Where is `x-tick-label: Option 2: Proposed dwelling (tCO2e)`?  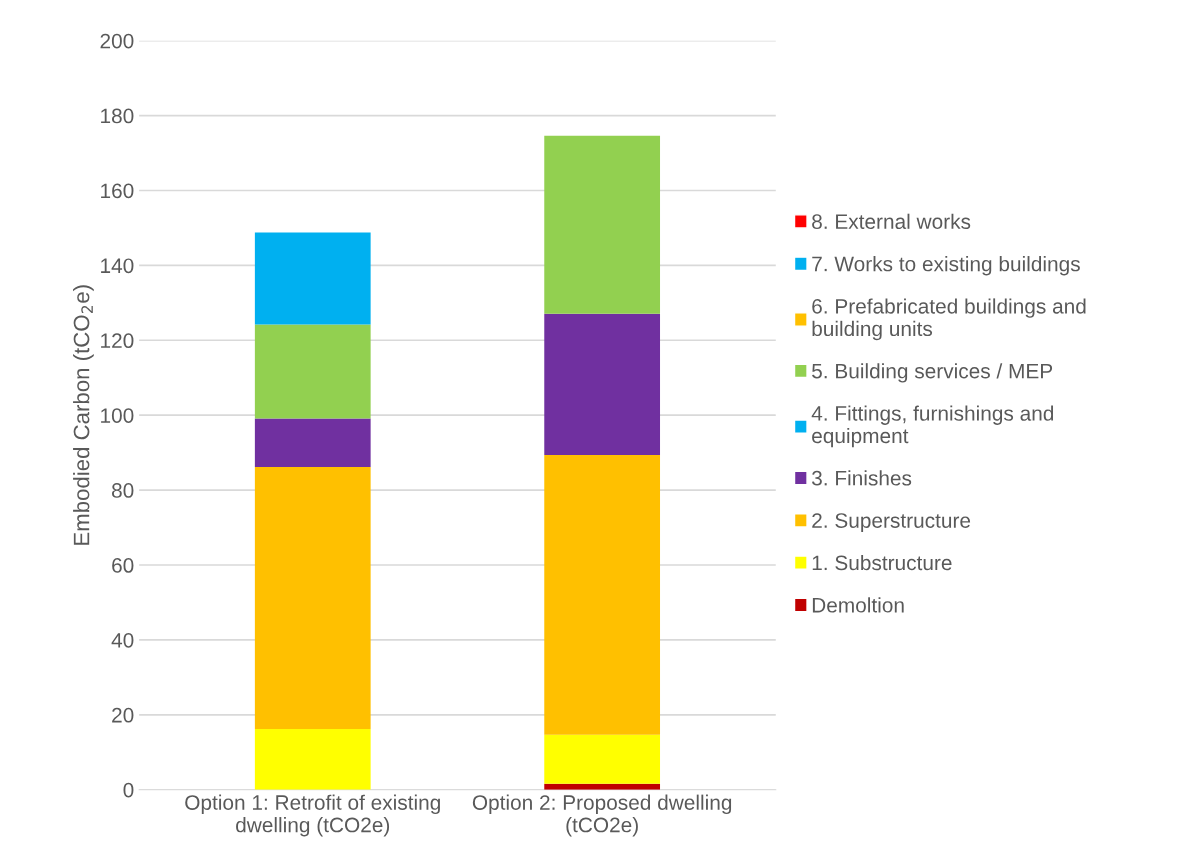 x-tick-label: Option 2: Proposed dwelling (tCO2e) is located at coordinates (602, 815).